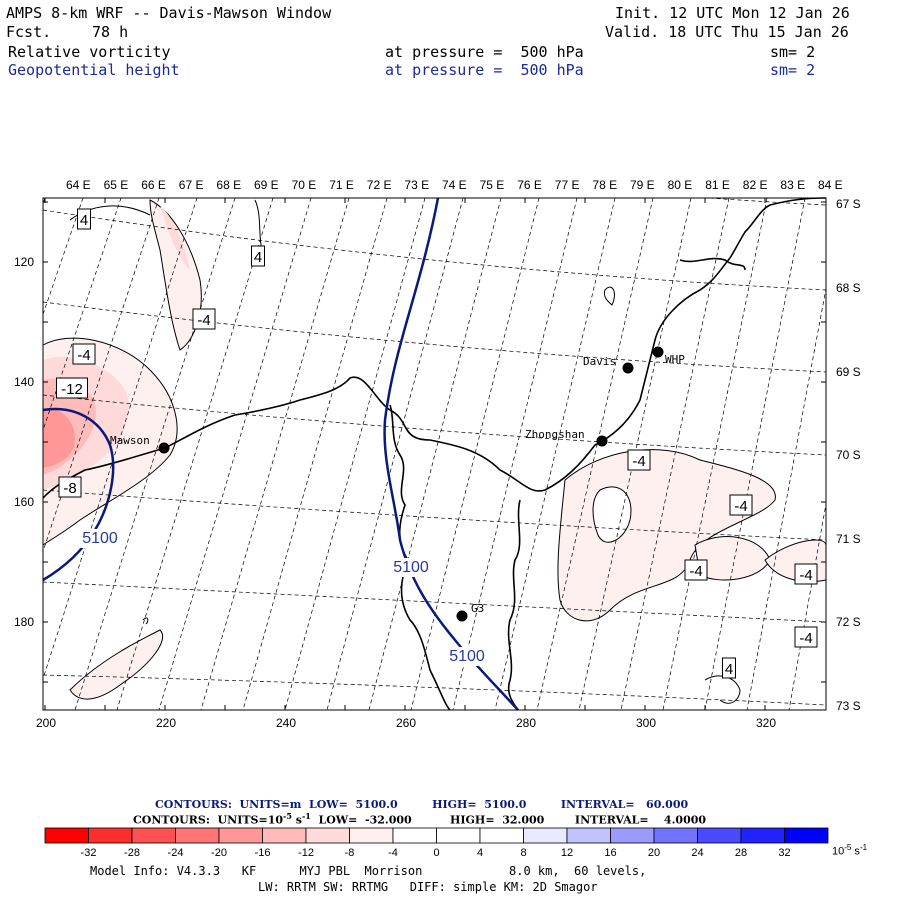 The image size is (900, 900). Describe the element at coordinates (341, 185) in the screenshot. I see `longitude-label: 71 E` at that location.